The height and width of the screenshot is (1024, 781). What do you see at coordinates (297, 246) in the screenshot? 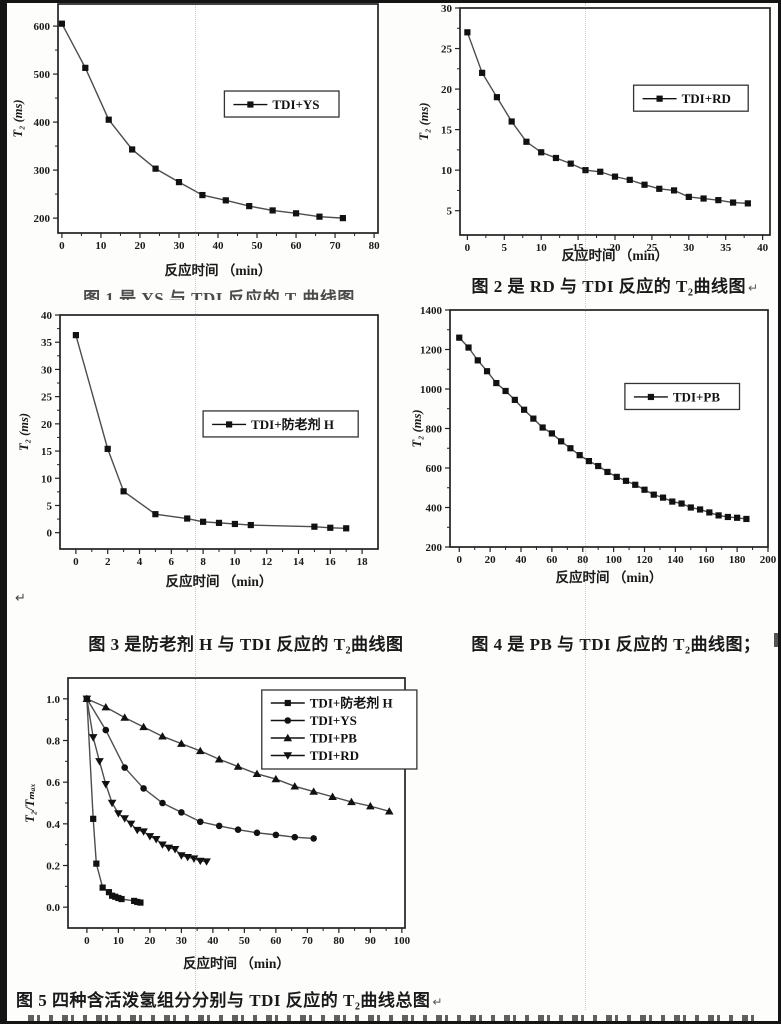
I see `svg-text: 60` at bounding box center [297, 246].